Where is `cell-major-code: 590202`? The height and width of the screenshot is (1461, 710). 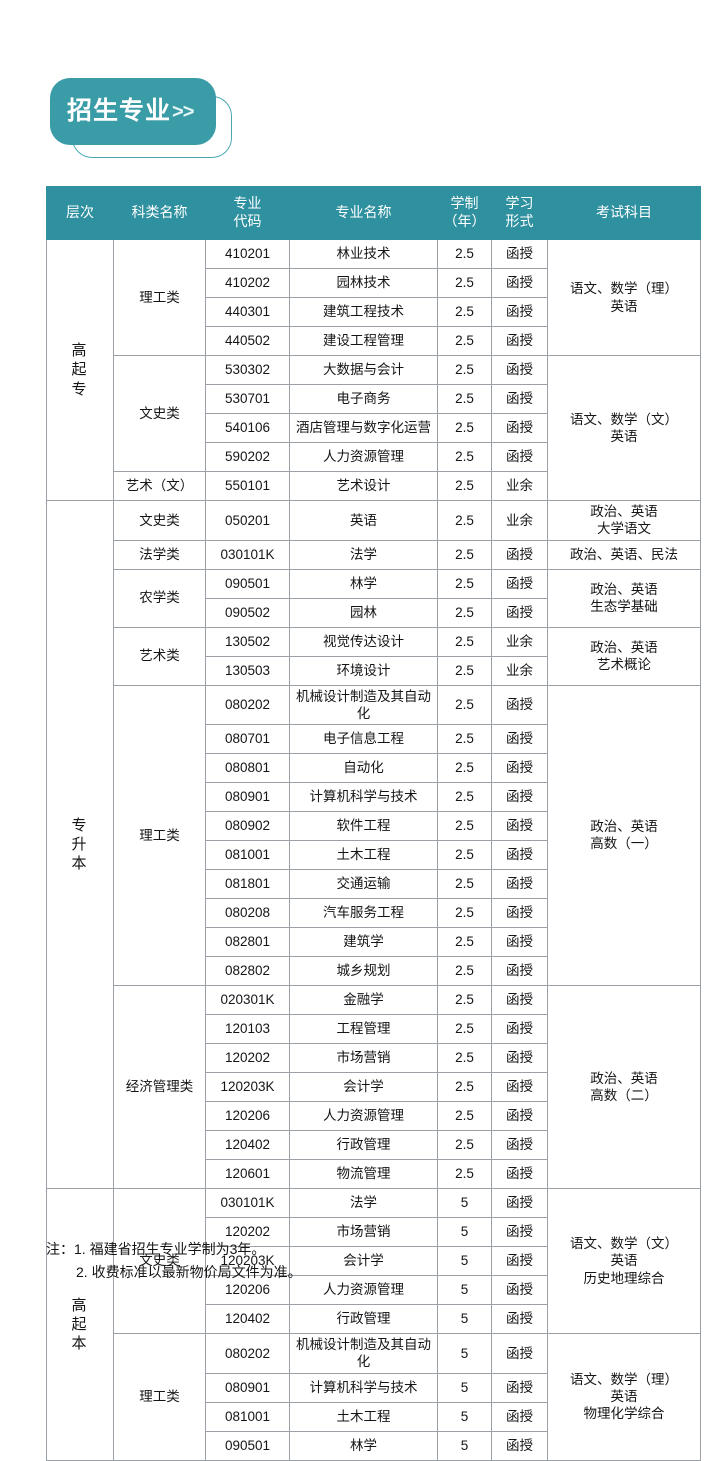
cell-major-code: 590202 is located at coordinates (247, 457).